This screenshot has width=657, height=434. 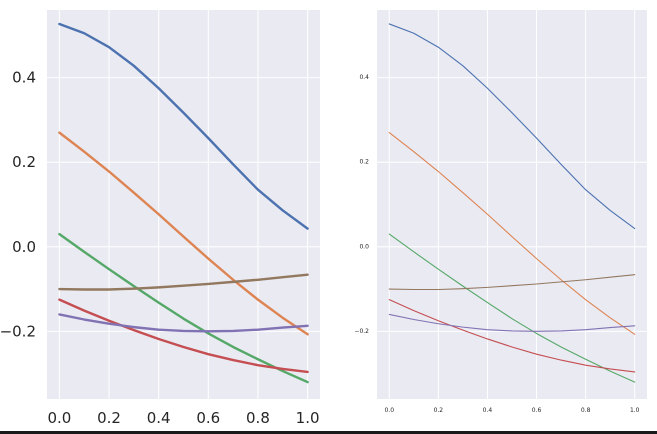 What do you see at coordinates (328, 432) in the screenshot?
I see `bottom-border` at bounding box center [328, 432].